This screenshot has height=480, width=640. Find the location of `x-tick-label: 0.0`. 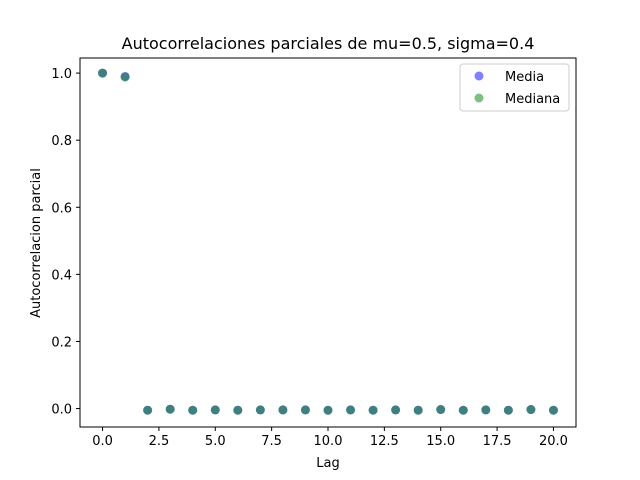

x-tick-label: 0.0 is located at coordinates (102, 441).